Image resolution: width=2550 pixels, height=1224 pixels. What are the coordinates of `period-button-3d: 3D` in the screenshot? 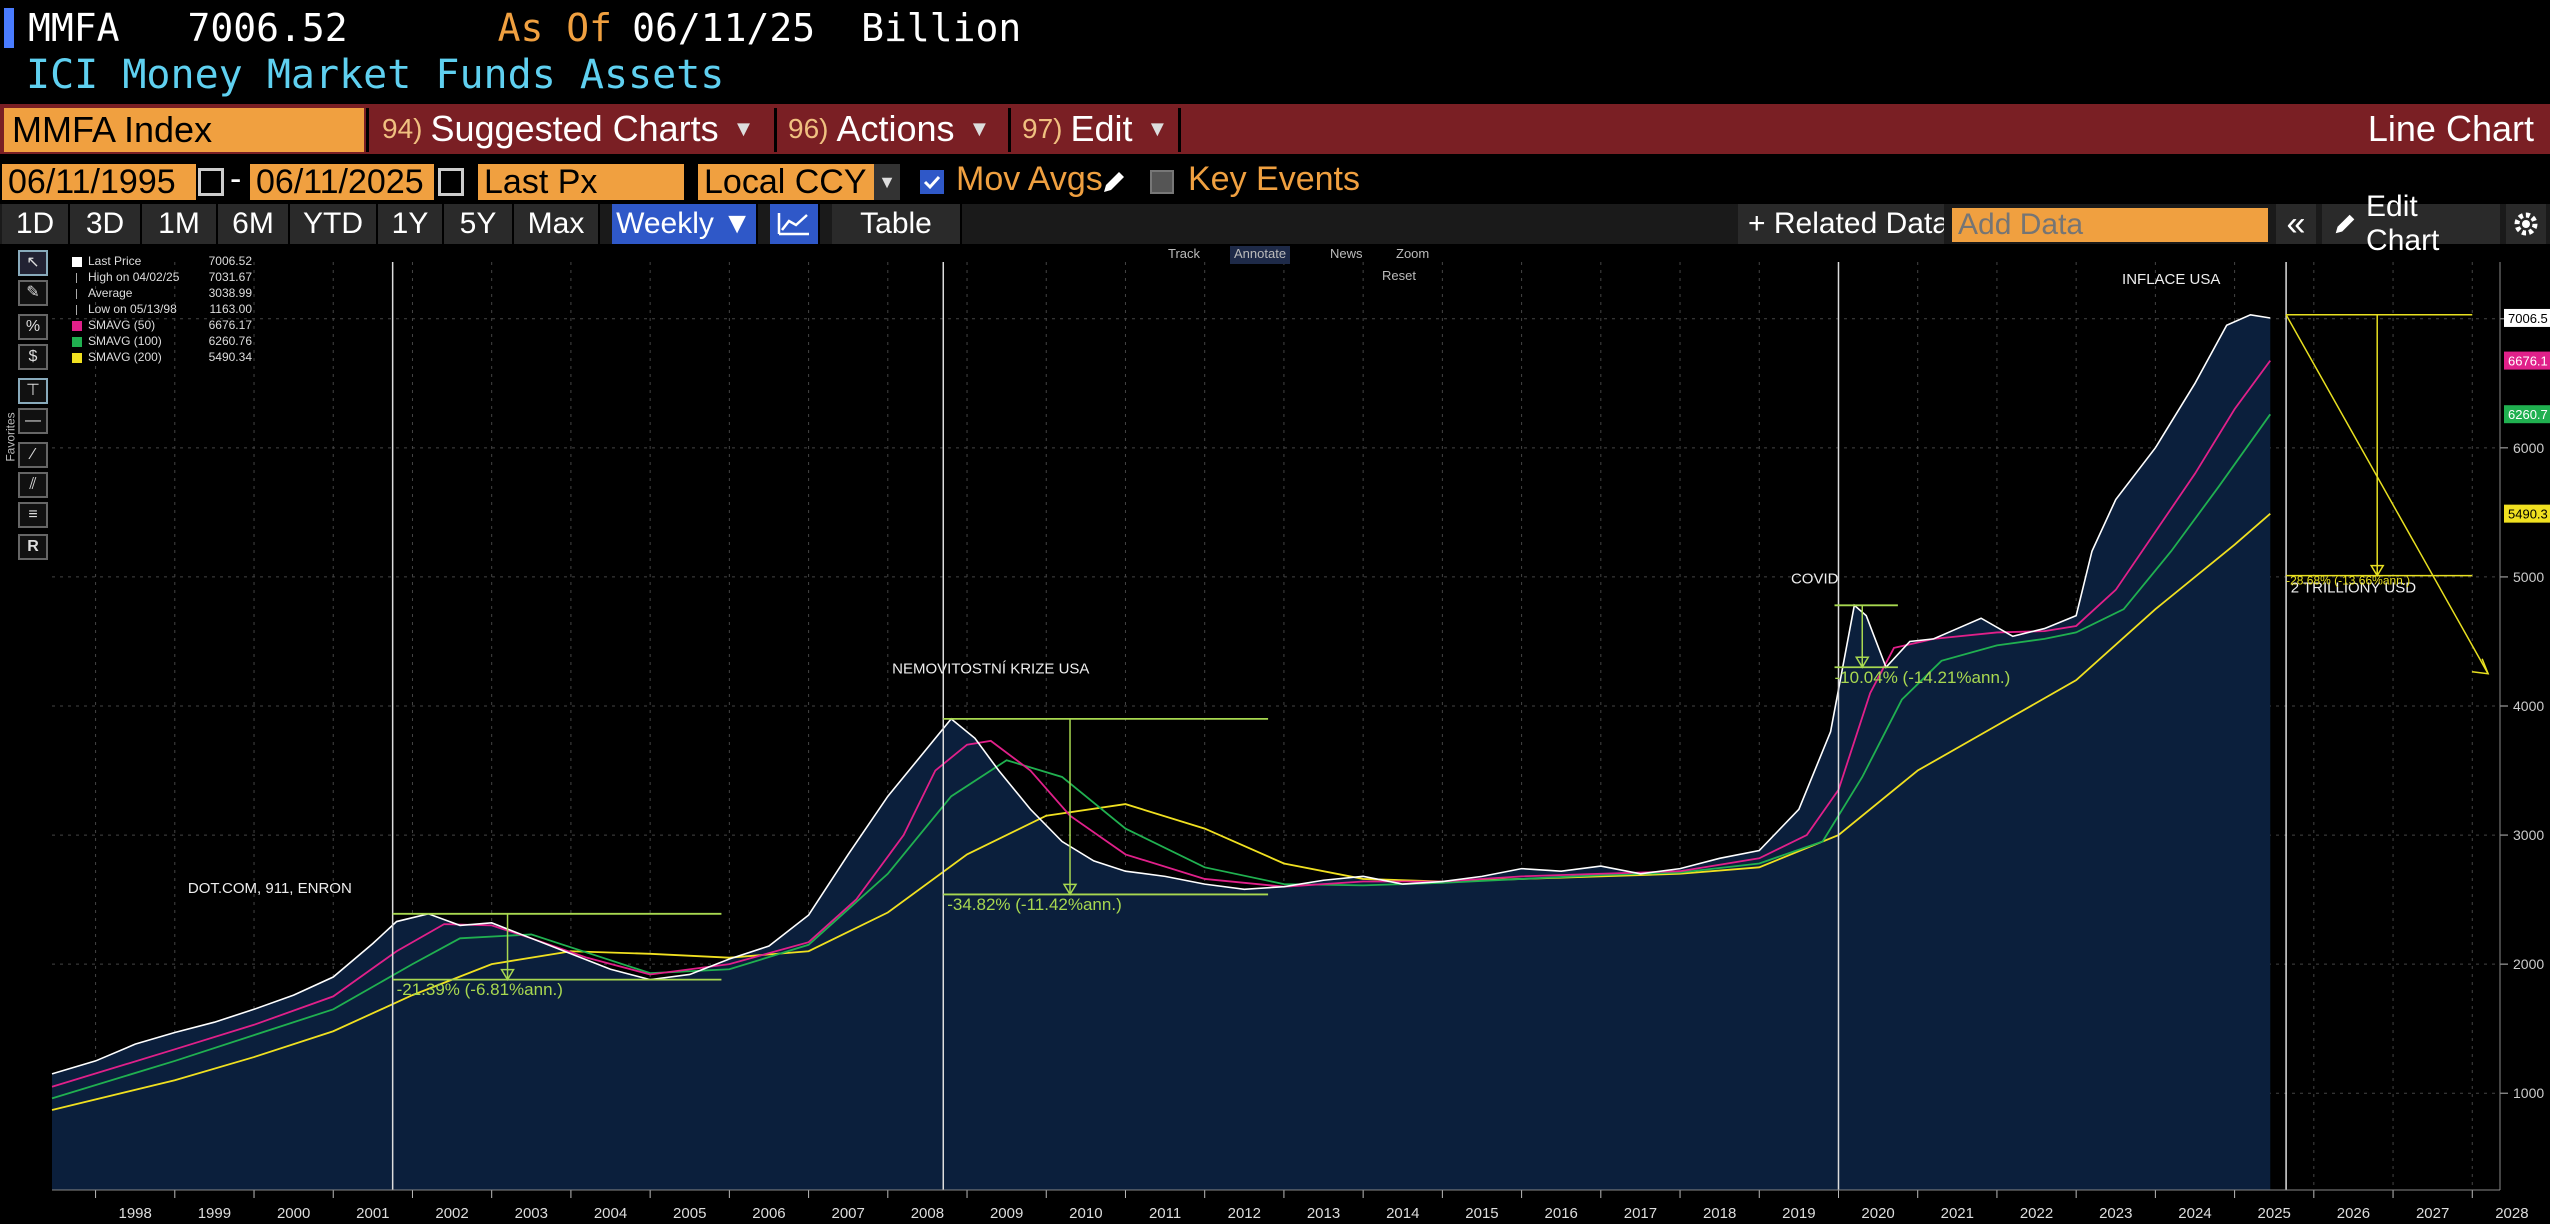 It's located at (106, 224).